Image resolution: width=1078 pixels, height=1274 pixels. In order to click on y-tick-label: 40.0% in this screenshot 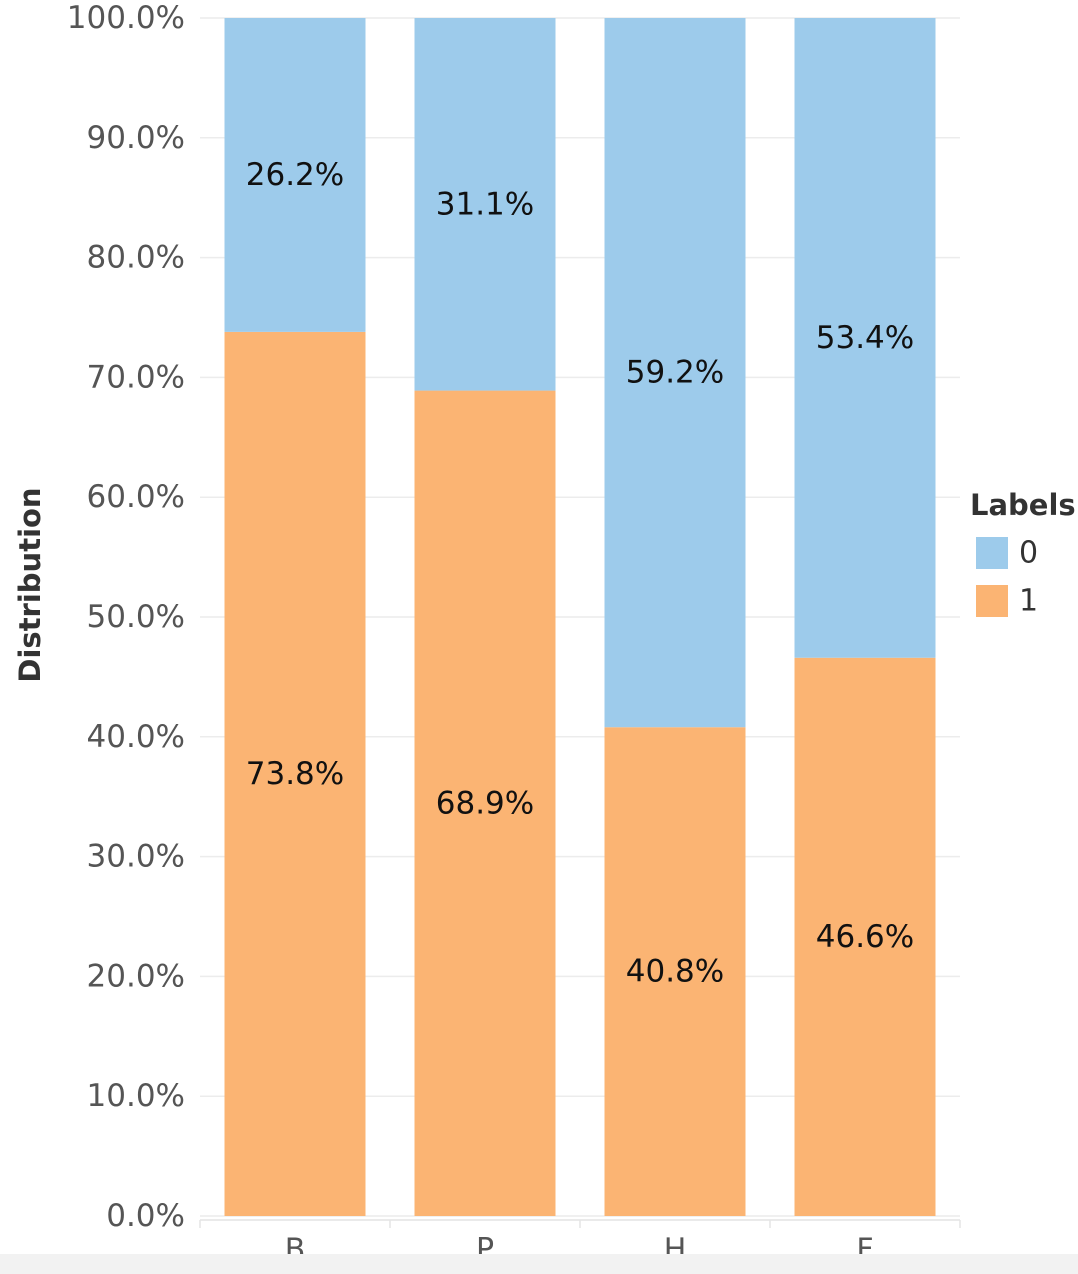, I will do `click(136, 737)`.